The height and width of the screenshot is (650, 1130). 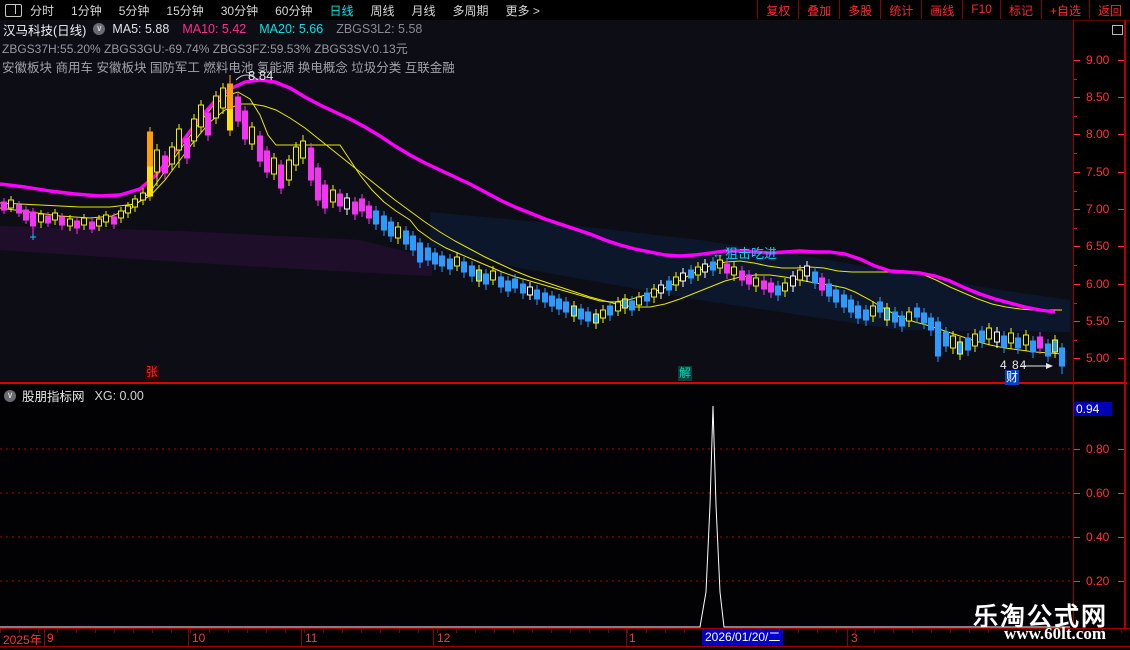 What do you see at coordinates (1125, 333) in the screenshot?
I see `right-edge-strip` at bounding box center [1125, 333].